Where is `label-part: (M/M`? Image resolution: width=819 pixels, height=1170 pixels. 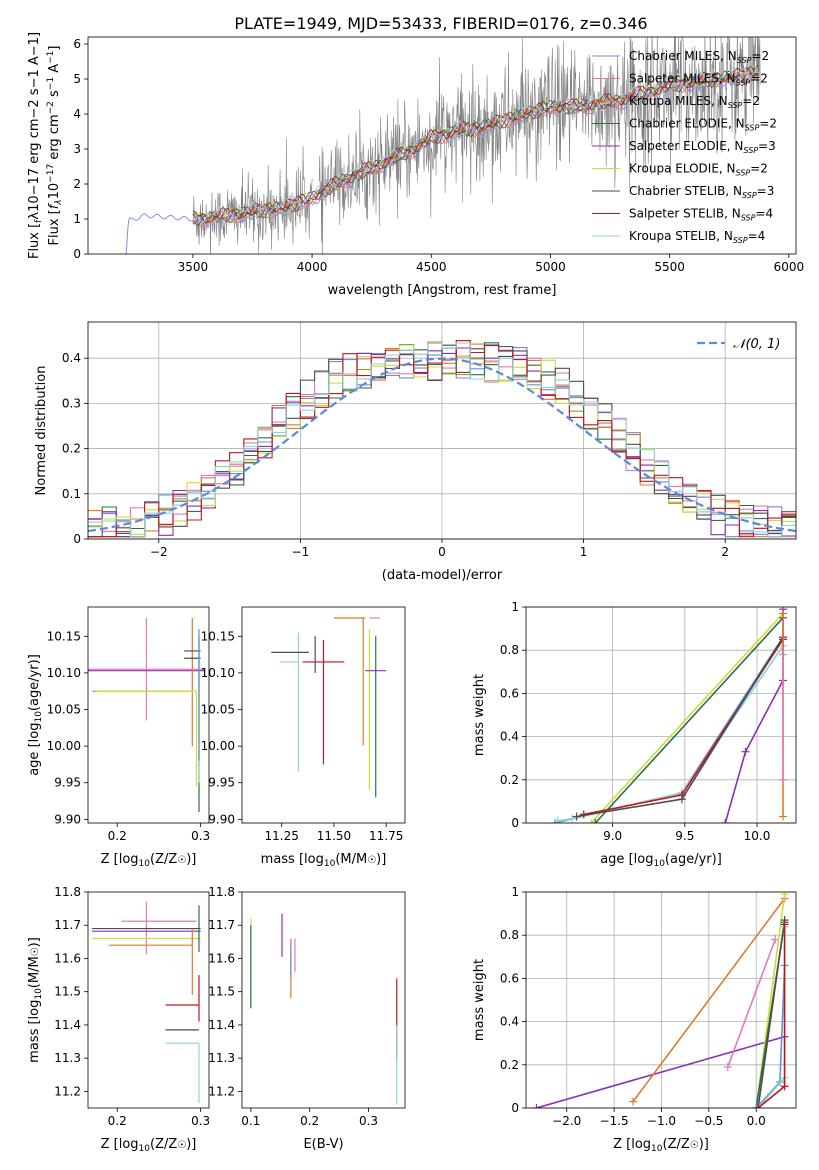
label-part: (M/M is located at coordinates (351, 859).